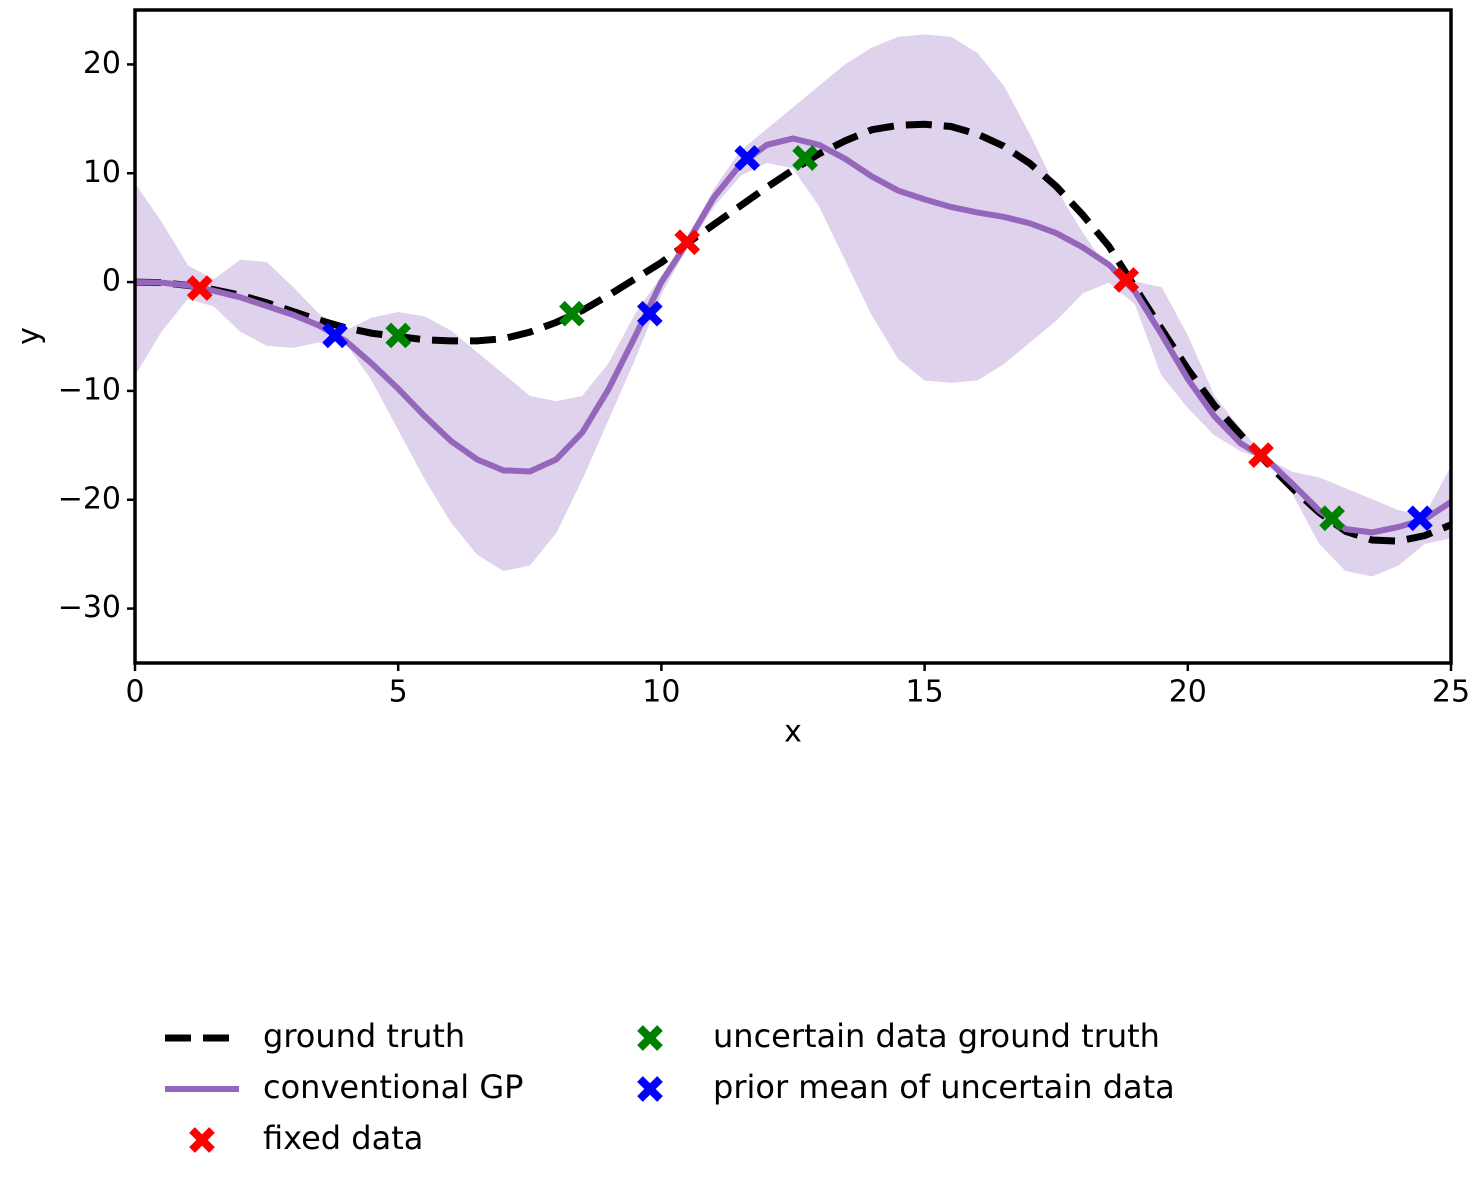 The width and height of the screenshot is (1484, 1183). I want to click on y-tick-label: −20, so click(89, 498).